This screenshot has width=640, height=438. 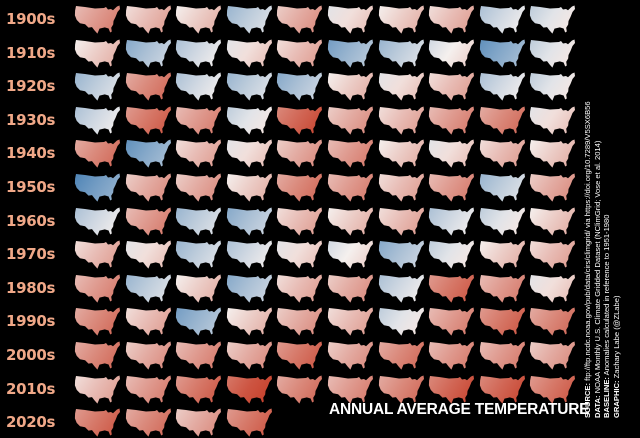 What do you see at coordinates (31, 19) in the screenshot?
I see `decade-label: 1900s` at bounding box center [31, 19].